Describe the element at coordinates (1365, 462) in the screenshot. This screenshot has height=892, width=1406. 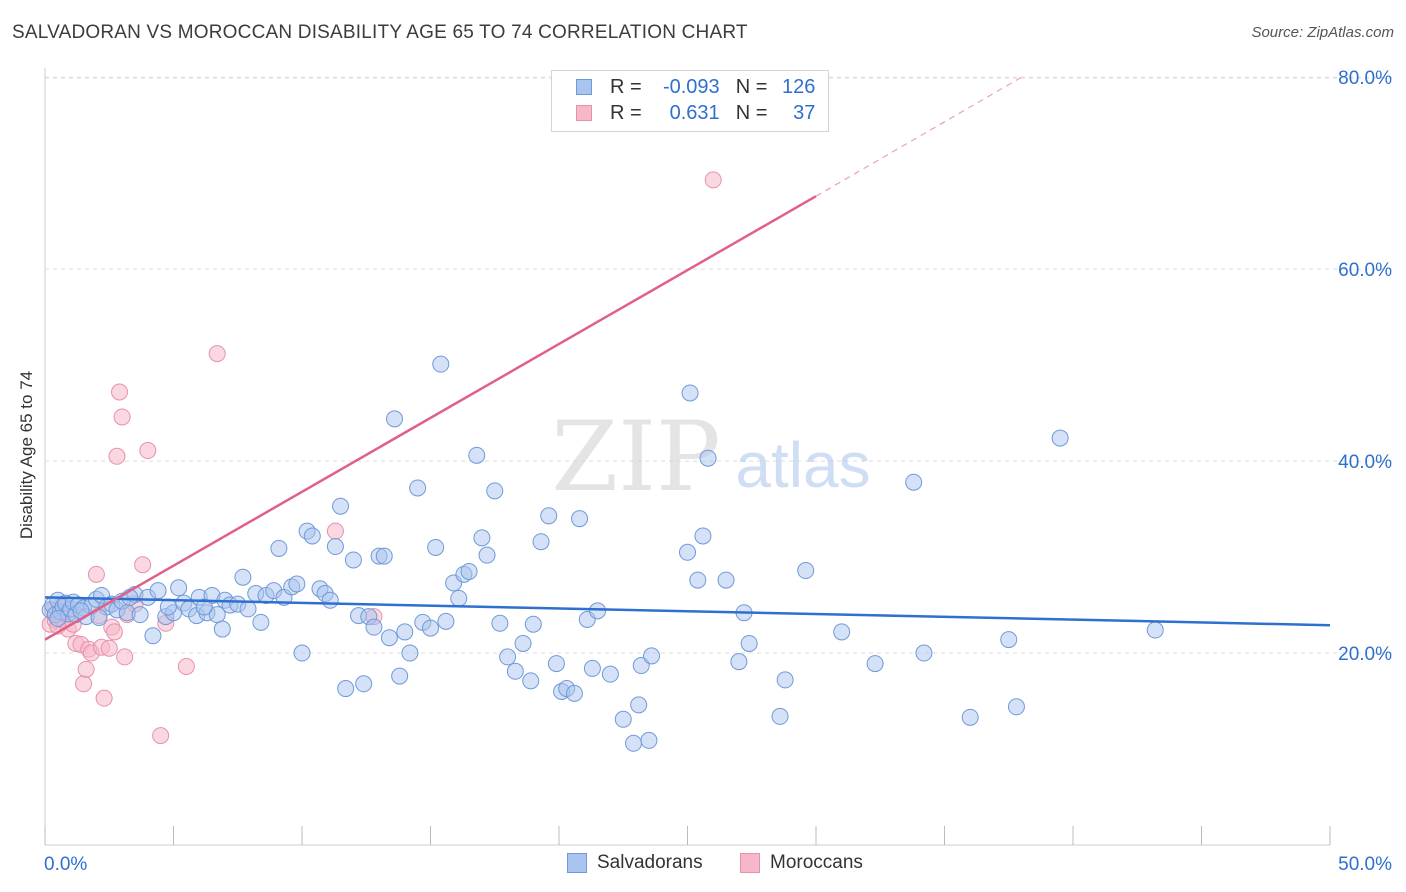
I see `y-tick-label: 40.0%` at that location.